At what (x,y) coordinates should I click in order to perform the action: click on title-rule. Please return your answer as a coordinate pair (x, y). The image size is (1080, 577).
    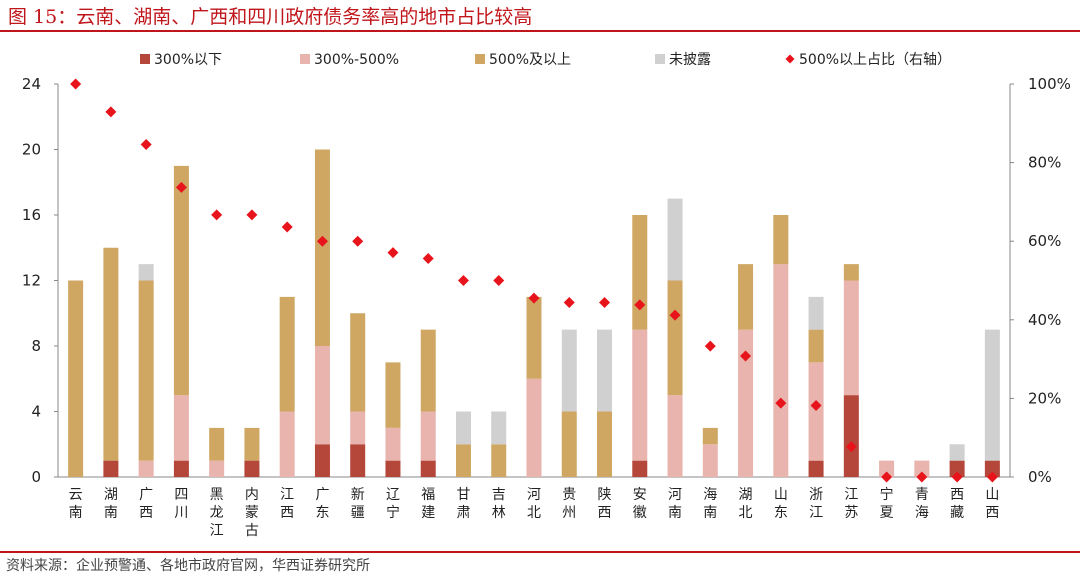
    Looking at the image, I should click on (540, 31).